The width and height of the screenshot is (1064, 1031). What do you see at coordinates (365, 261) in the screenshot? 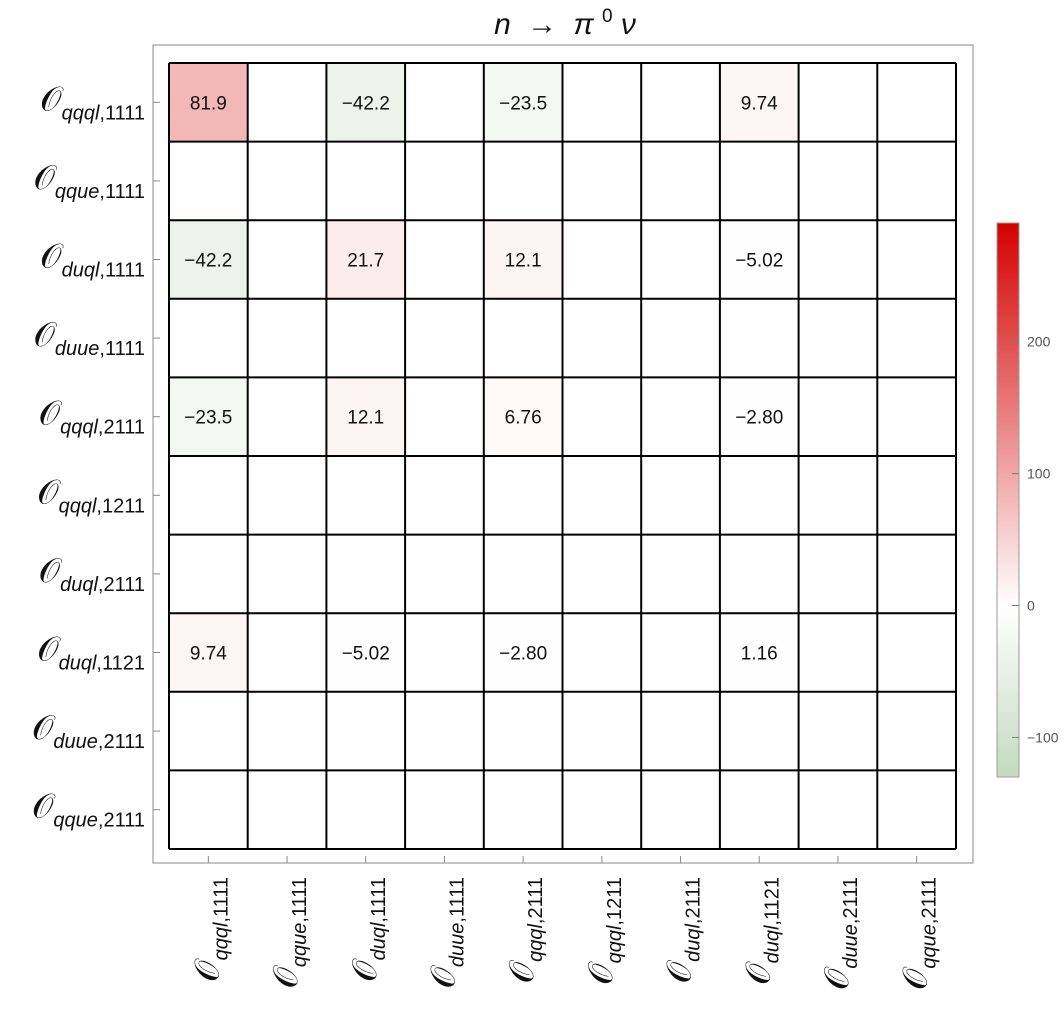
I see `cell-value-label: 21.7` at bounding box center [365, 261].